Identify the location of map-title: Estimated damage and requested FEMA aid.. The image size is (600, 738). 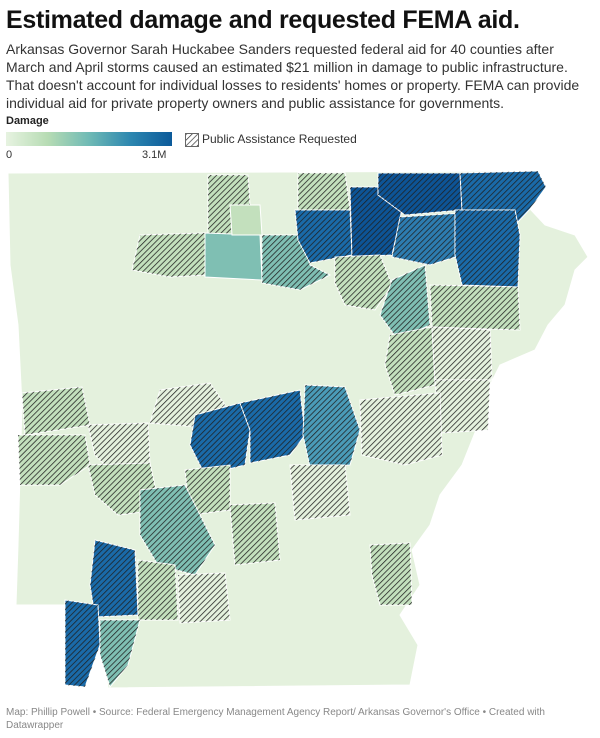
(263, 20).